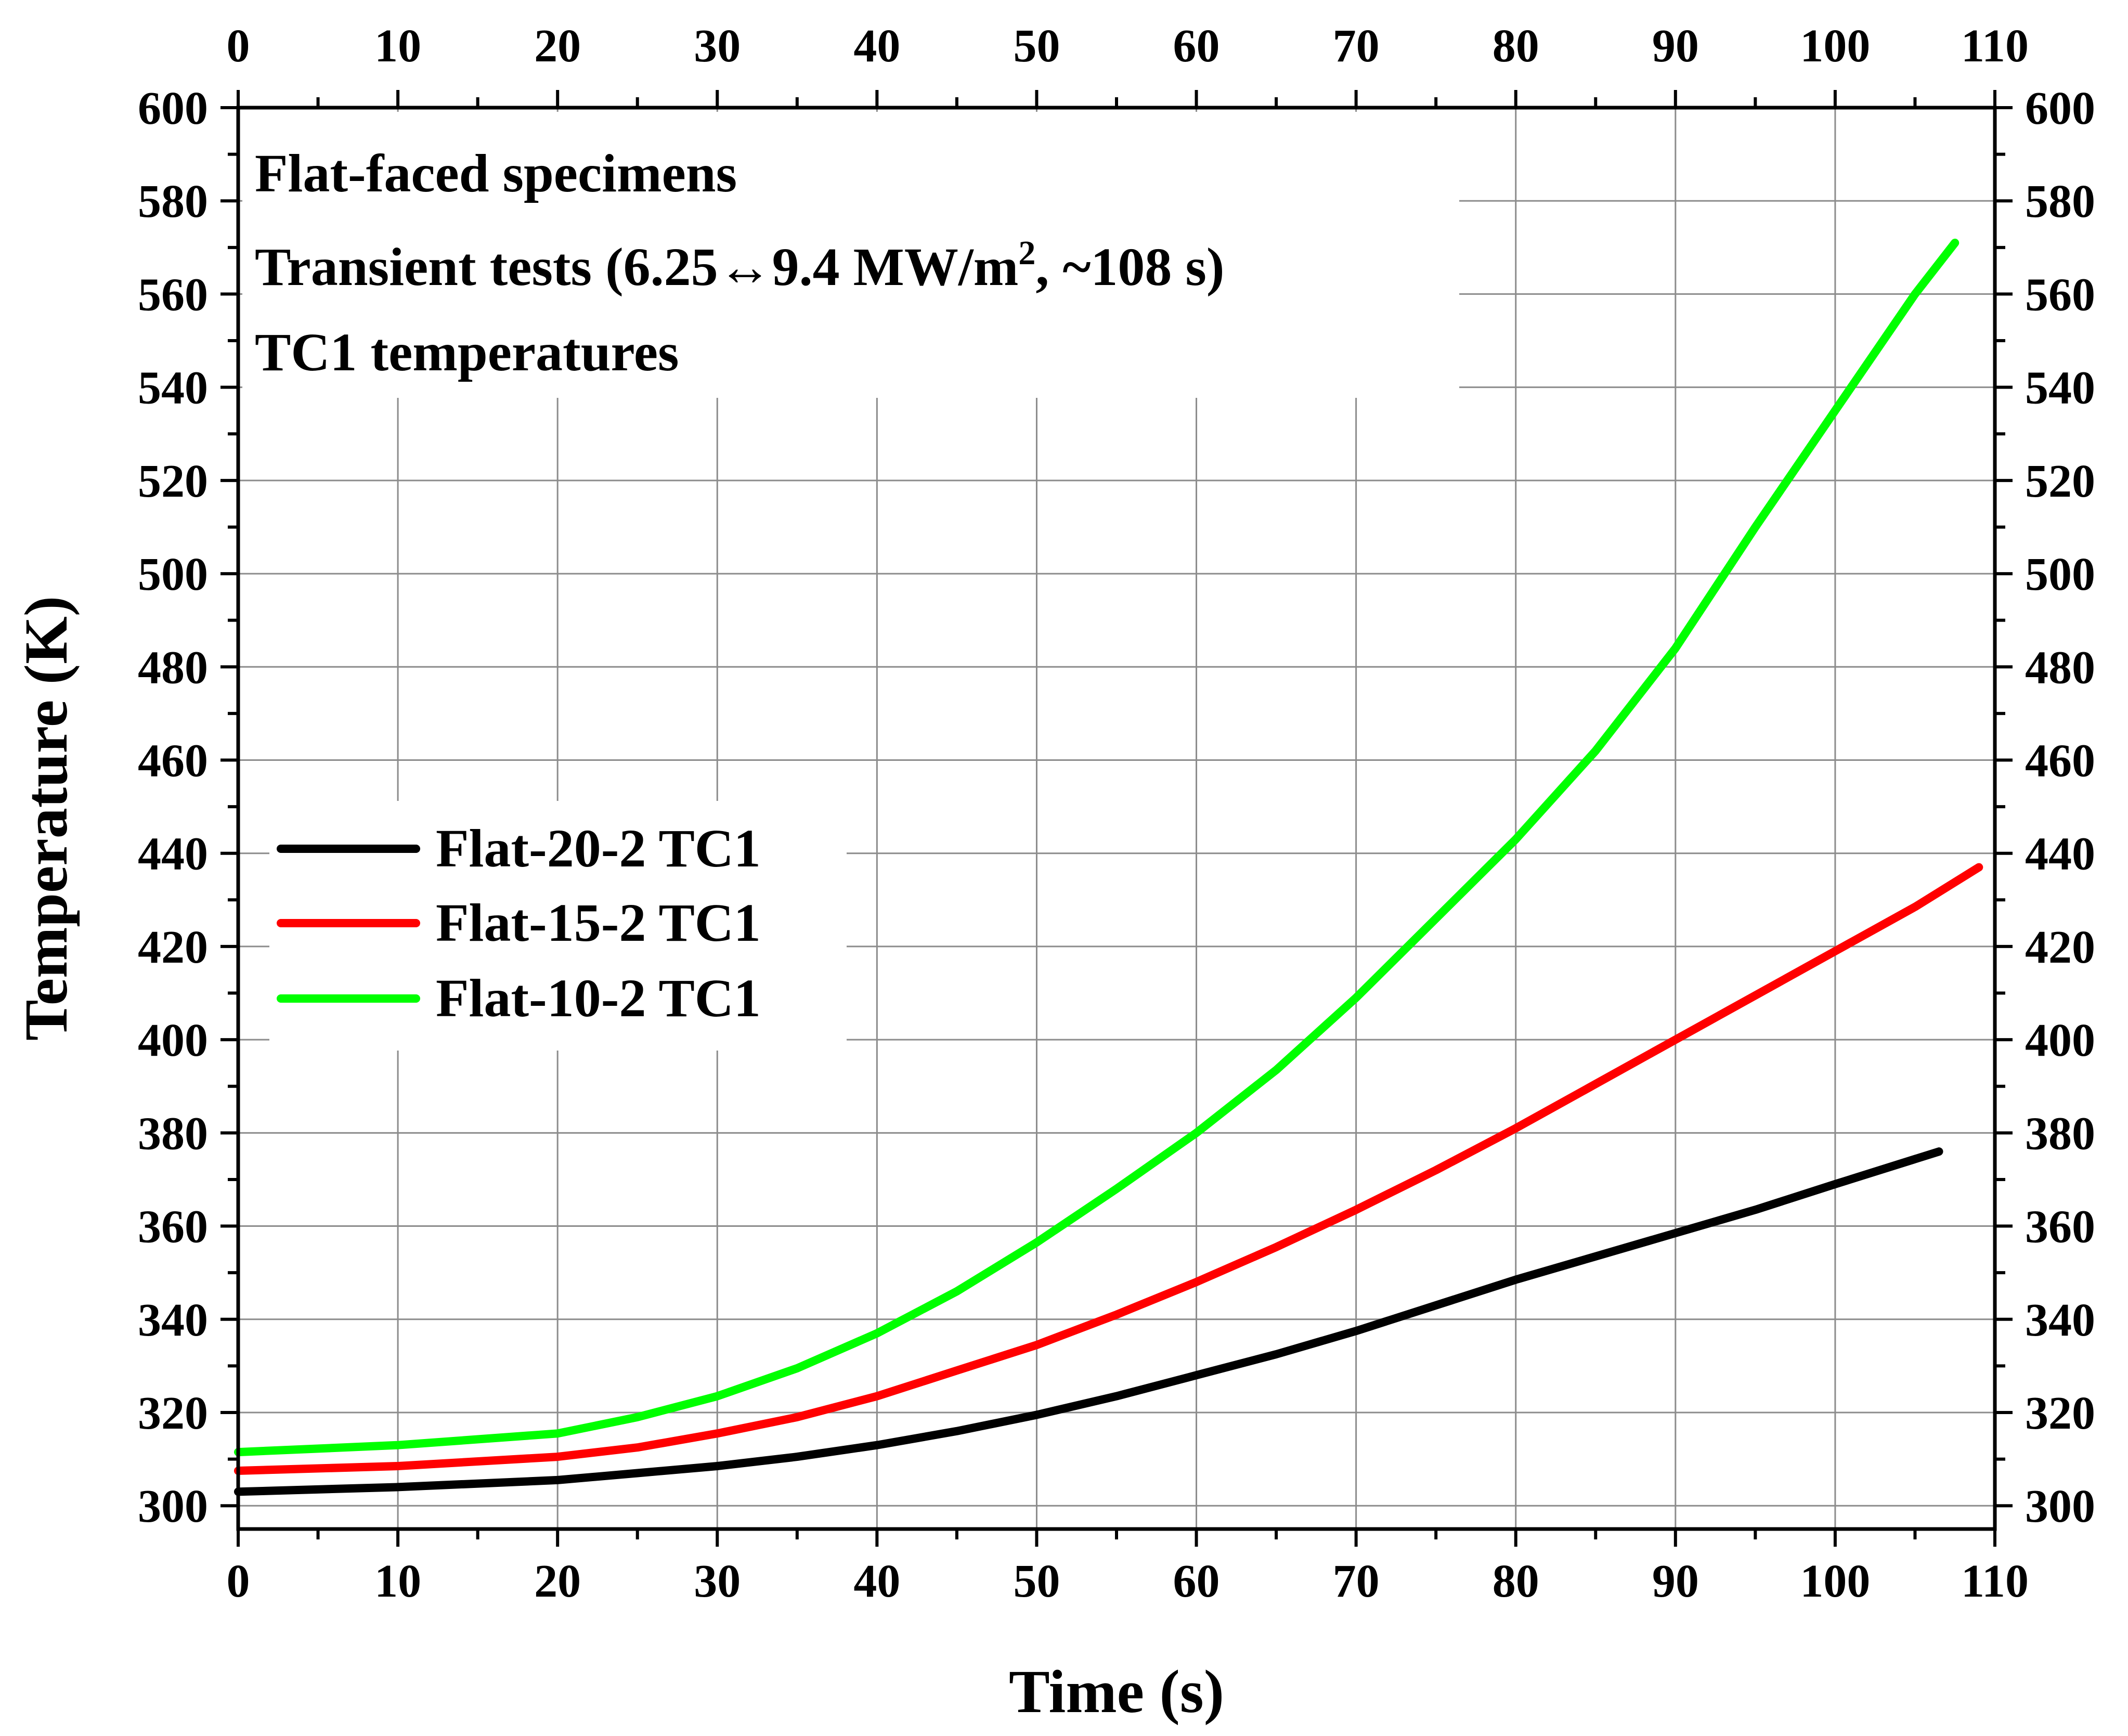 The height and width of the screenshot is (1736, 2128). I want to click on x-top-tick-label: 10, so click(397, 46).